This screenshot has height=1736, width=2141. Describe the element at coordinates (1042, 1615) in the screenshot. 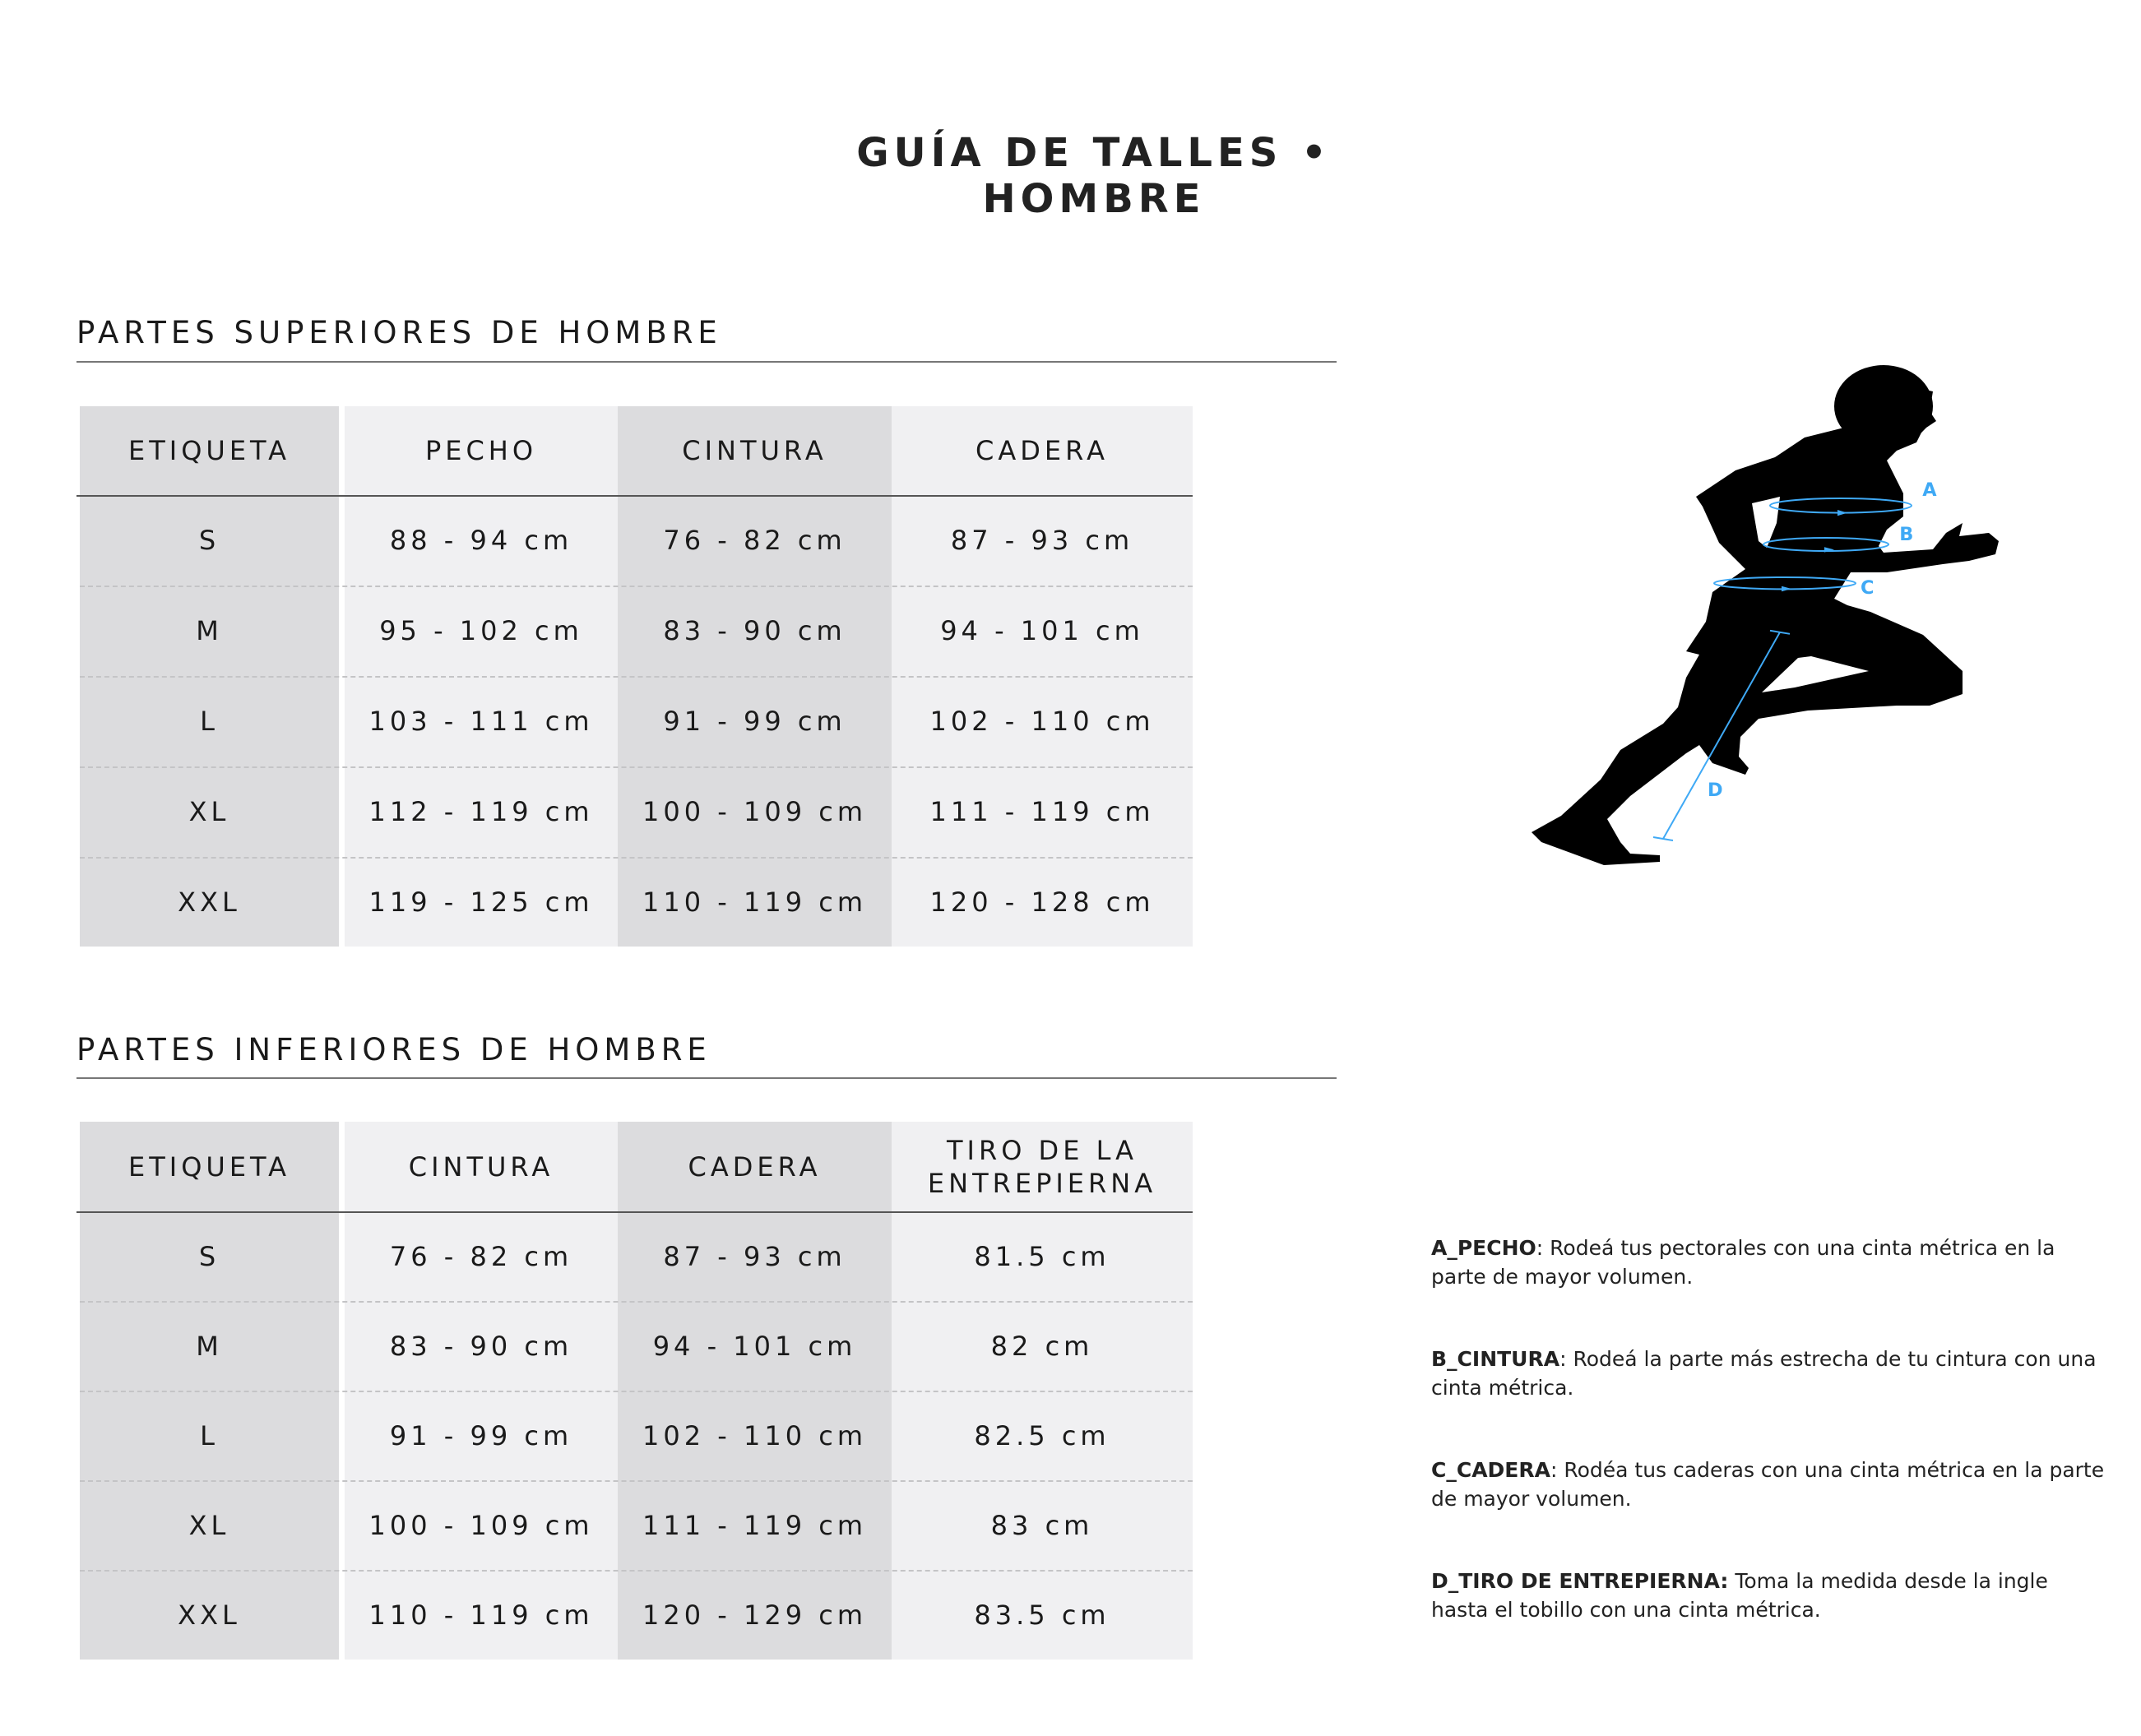

I see `table-cell: 83.5 cm` at that location.